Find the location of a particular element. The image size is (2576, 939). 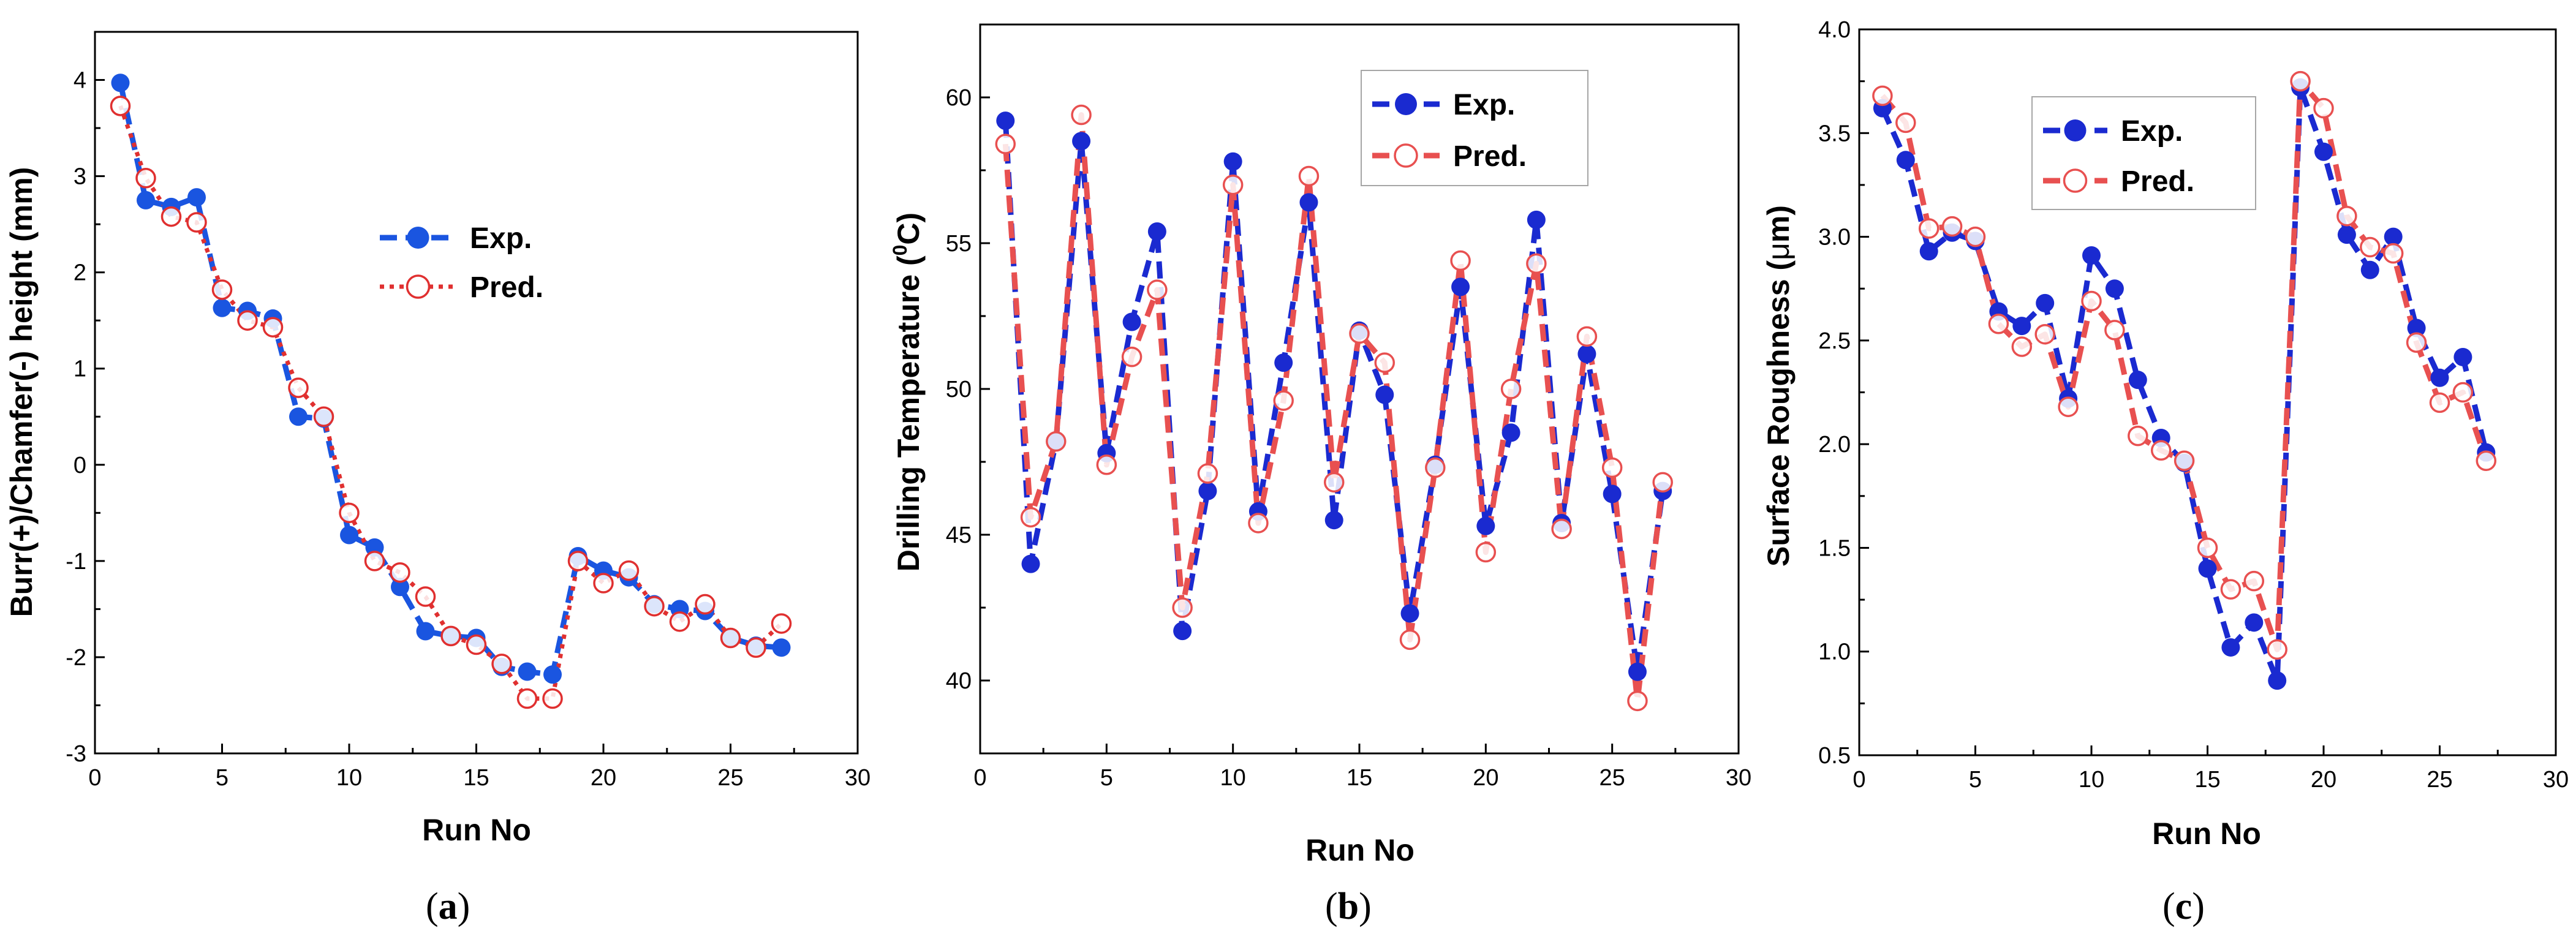

y-tick-label: 2.0 is located at coordinates (1834, 445).